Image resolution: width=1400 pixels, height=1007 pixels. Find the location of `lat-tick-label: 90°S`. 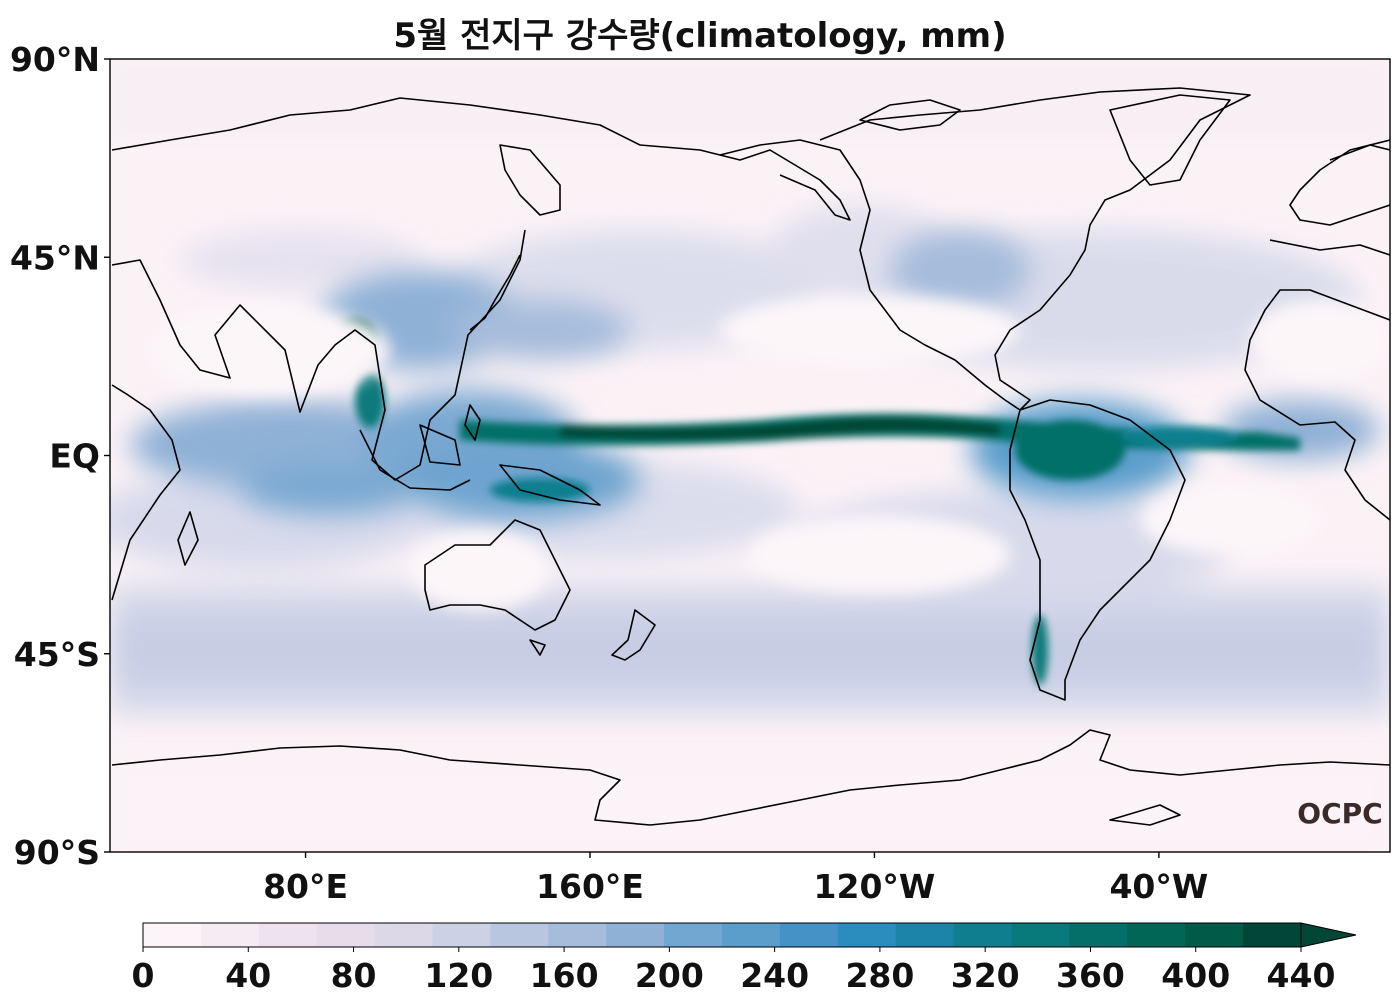

lat-tick-label: 90°S is located at coordinates (57, 852).